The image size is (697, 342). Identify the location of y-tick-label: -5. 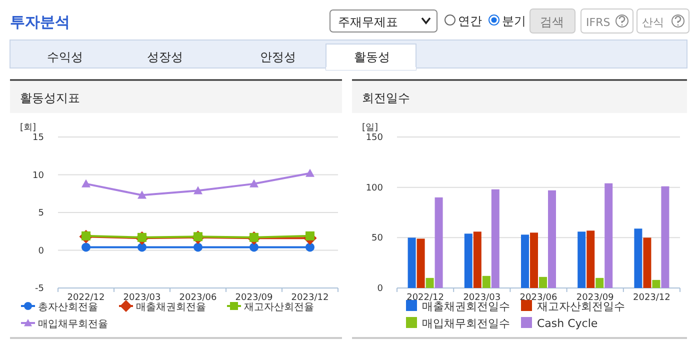
(39, 289).